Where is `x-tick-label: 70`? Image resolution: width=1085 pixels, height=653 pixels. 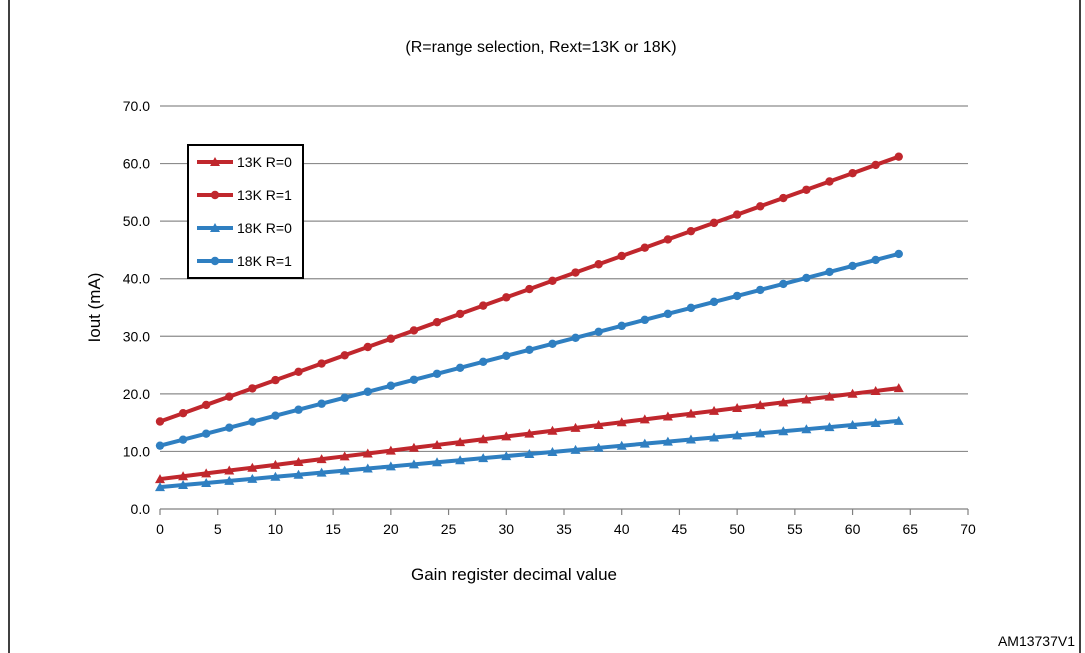
x-tick-label: 70 is located at coordinates (968, 529).